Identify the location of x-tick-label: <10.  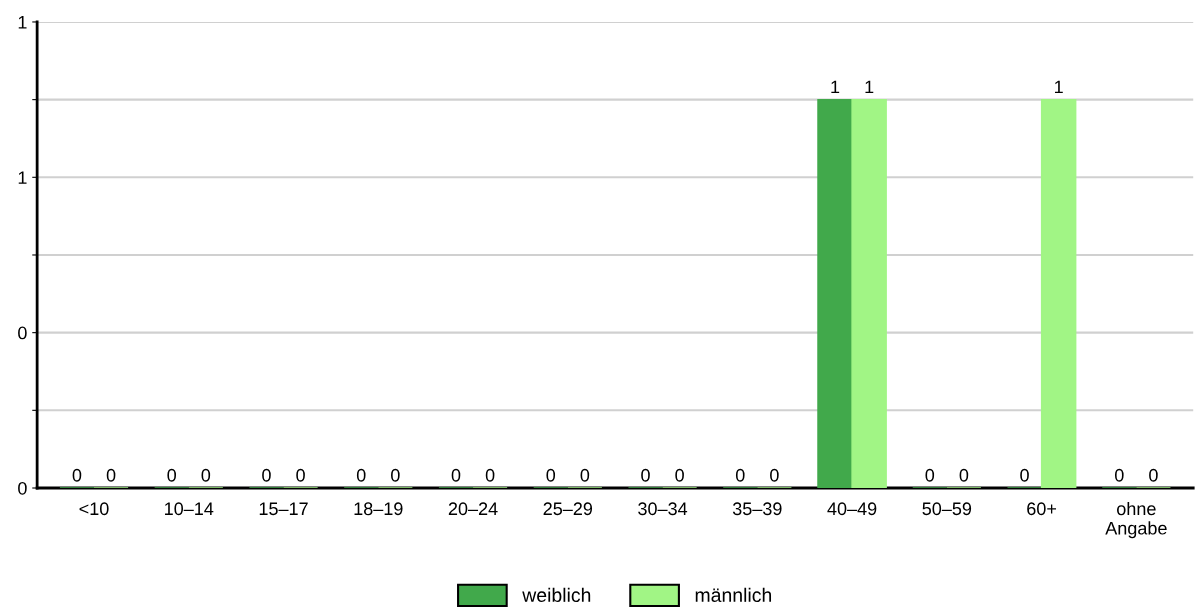
(94, 509).